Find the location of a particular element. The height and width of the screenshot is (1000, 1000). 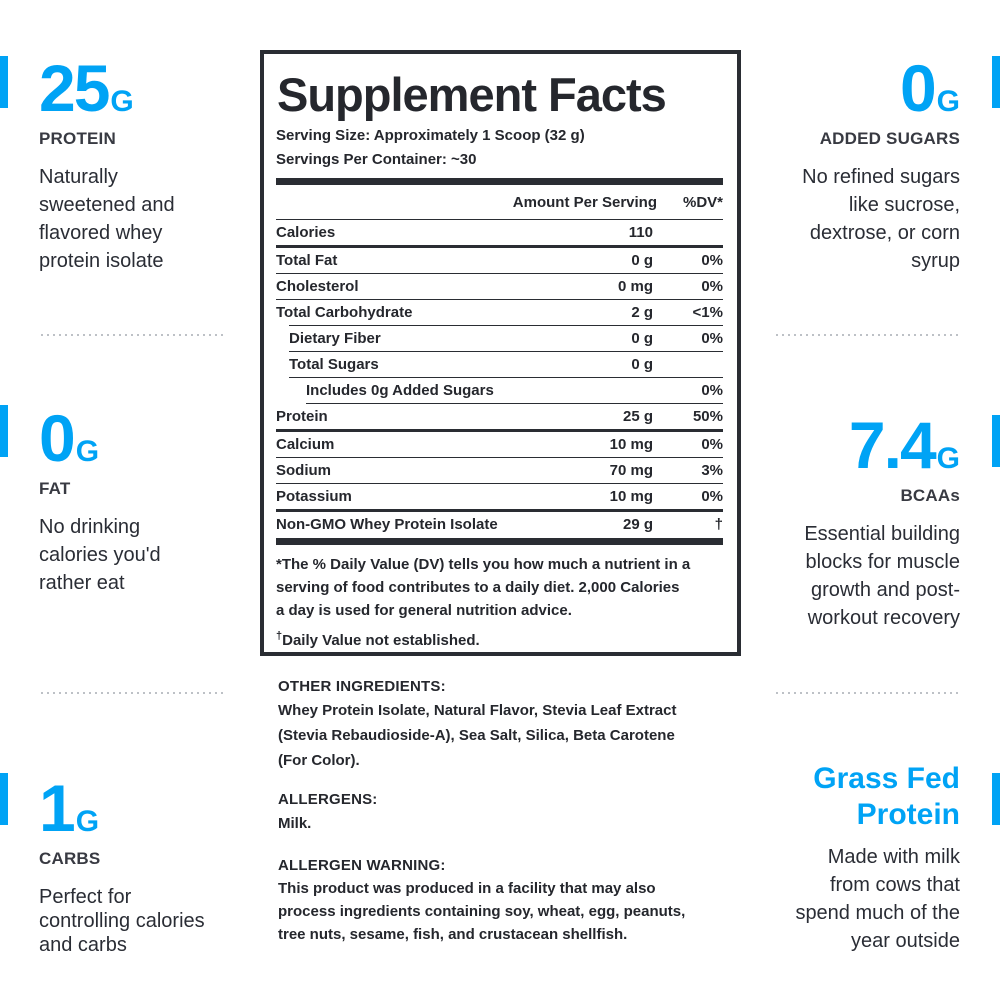

facts-row: Potassium 10 mg 0% is located at coordinates (499, 496).